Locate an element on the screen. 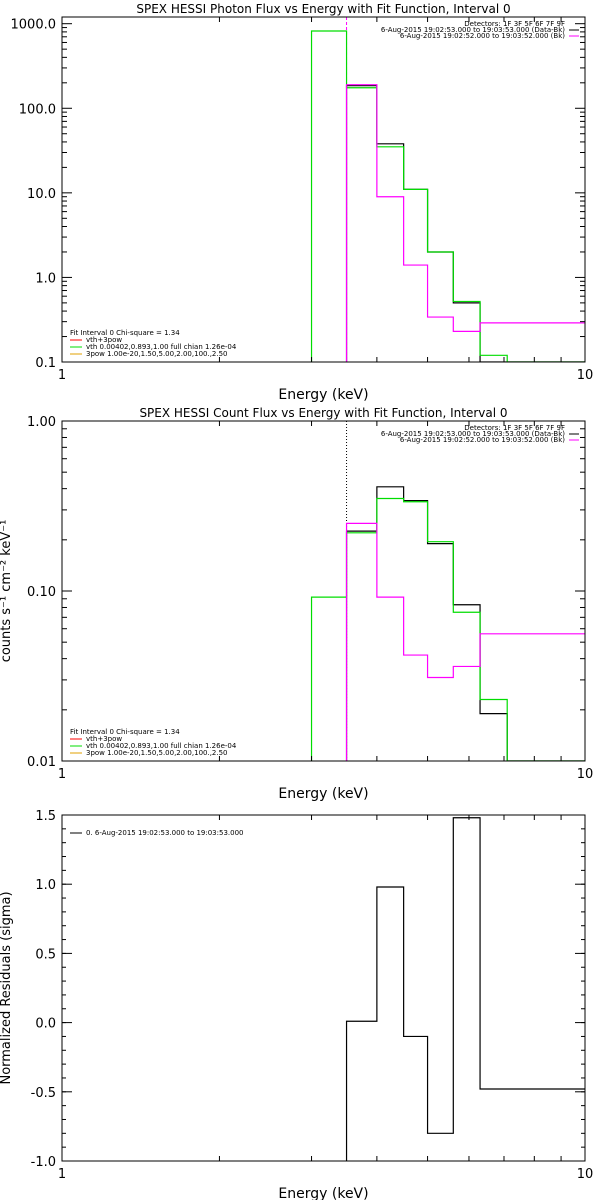 The height and width of the screenshot is (1200, 600). y-tick-label: 0.5 is located at coordinates (45, 954).